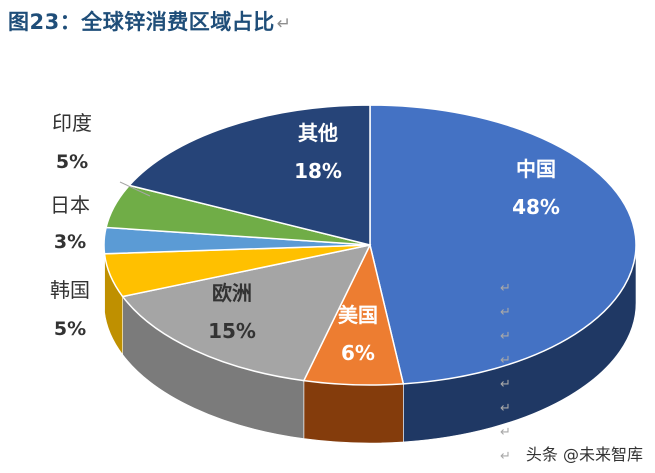 The height and width of the screenshot is (473, 655). I want to click on watermark: 头条 @未来智库, so click(584, 454).